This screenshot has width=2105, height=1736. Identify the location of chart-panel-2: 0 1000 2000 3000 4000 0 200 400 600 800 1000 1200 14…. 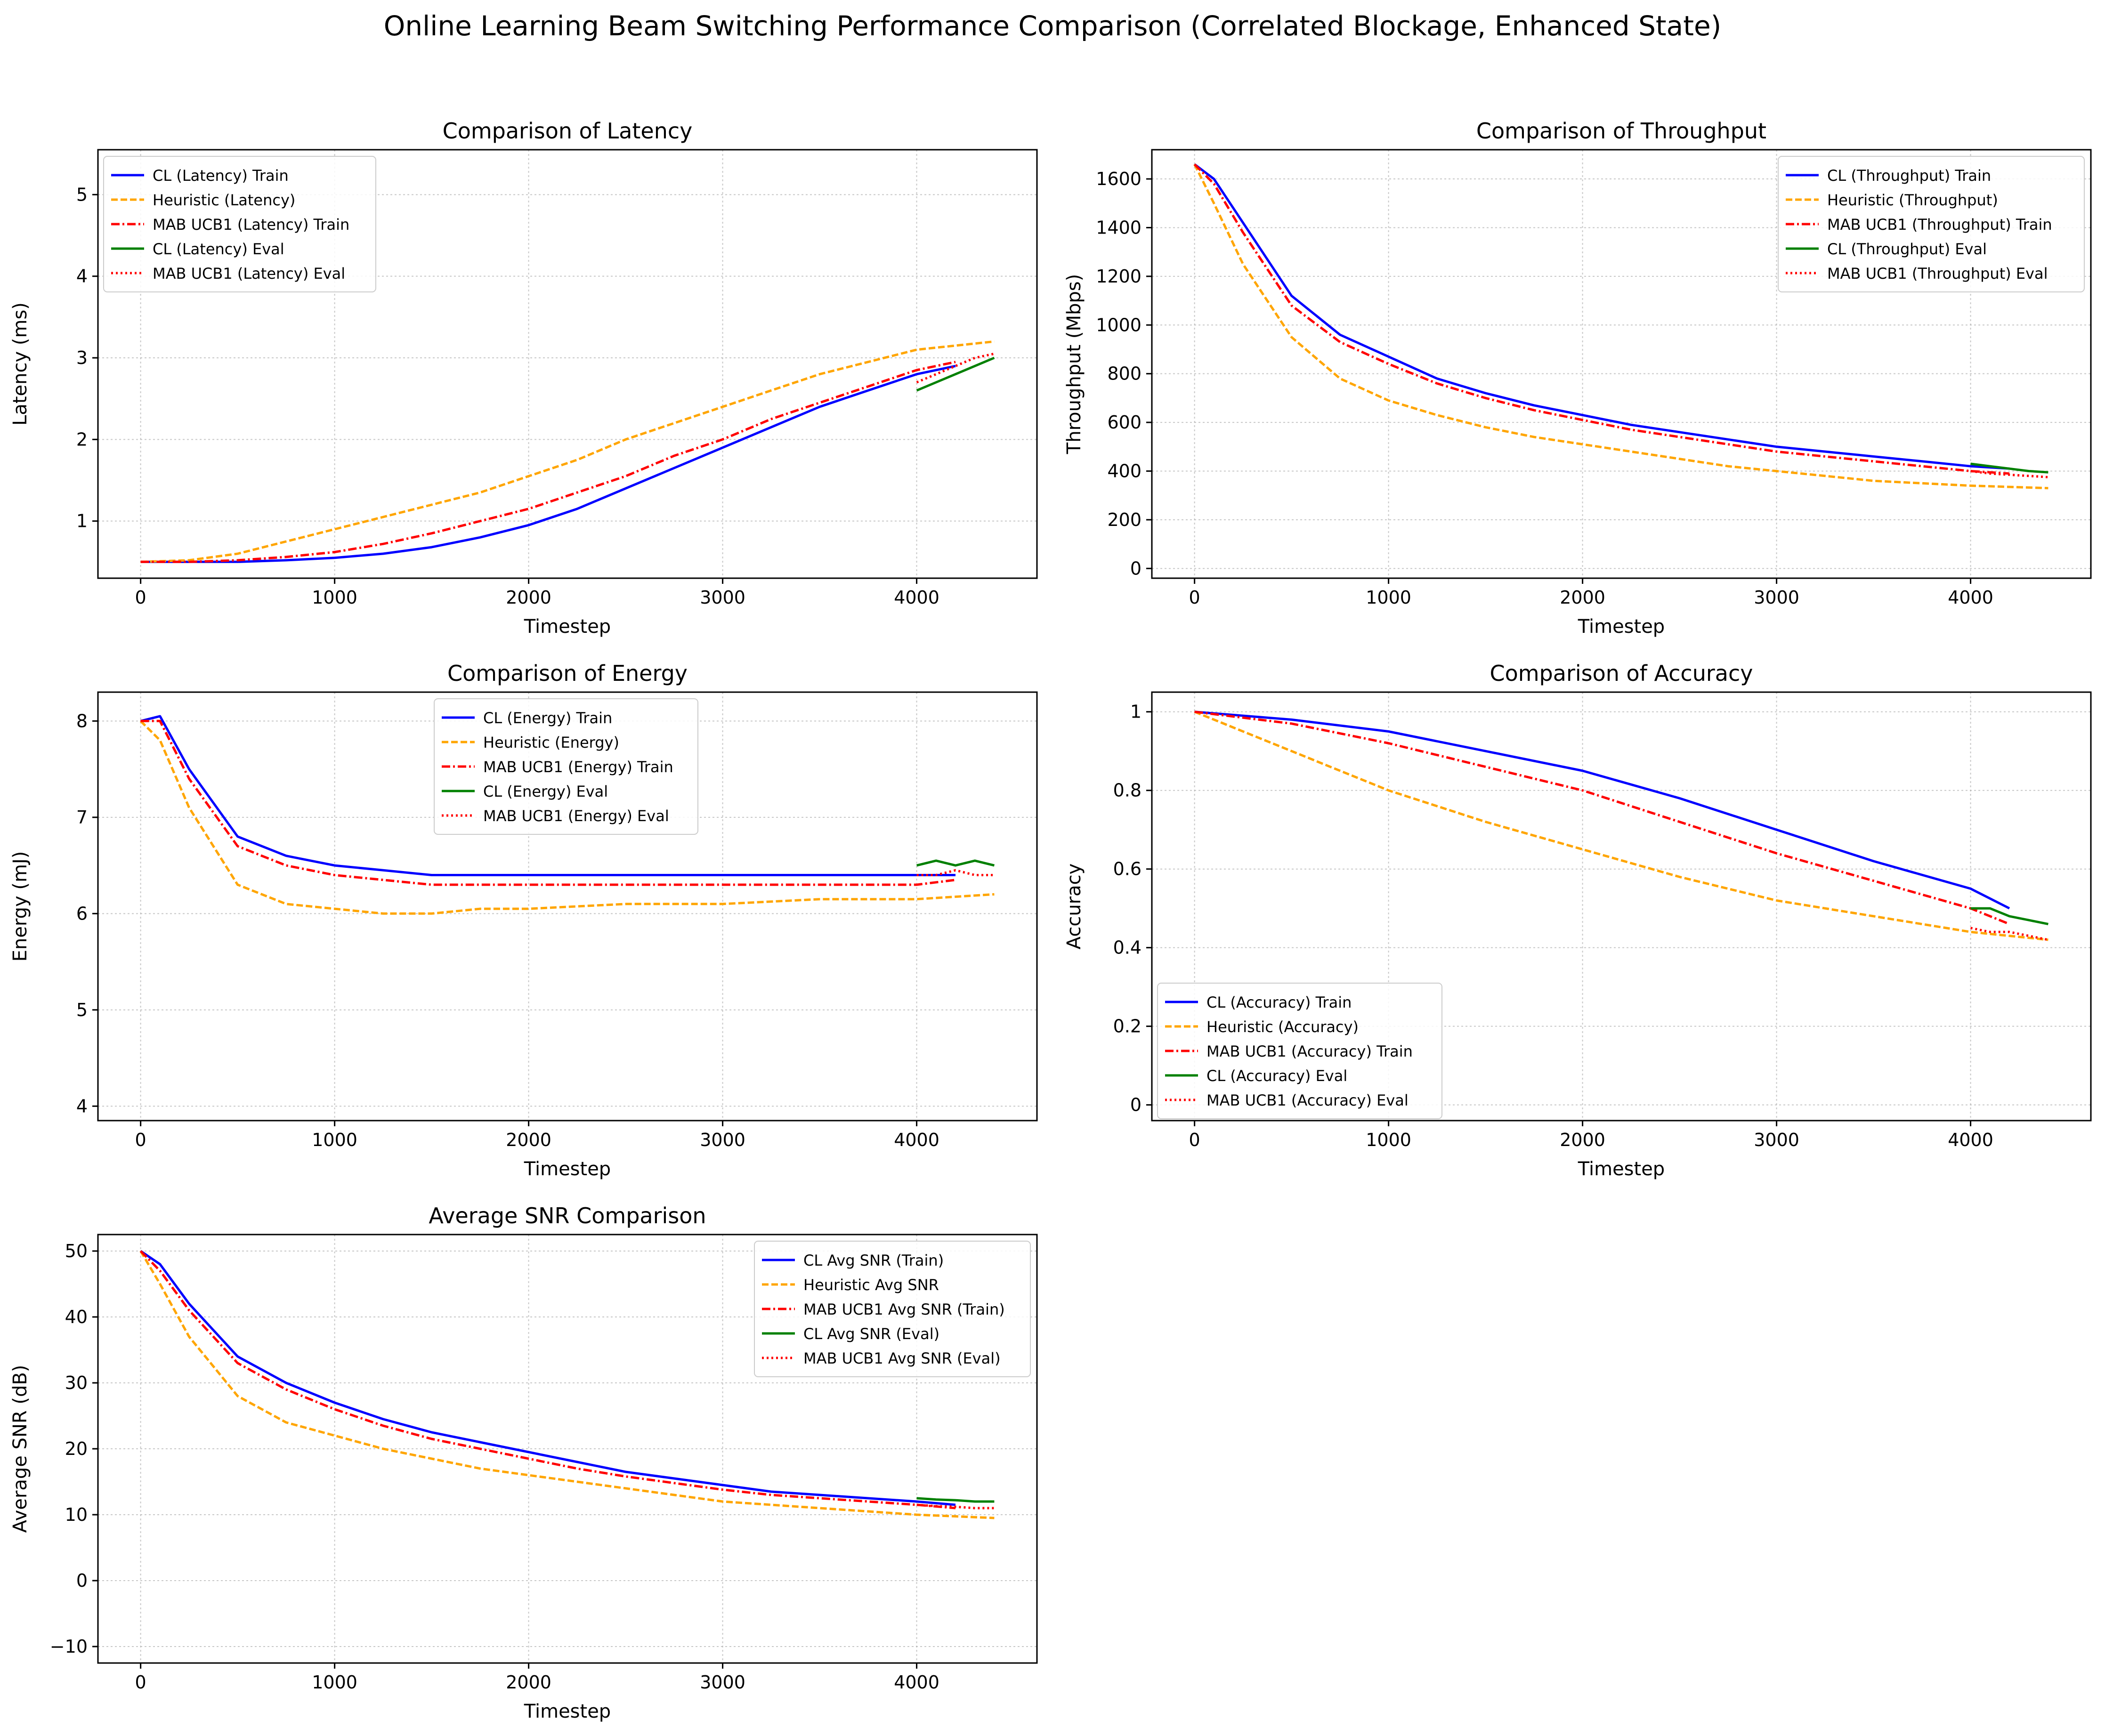
(1577, 378).